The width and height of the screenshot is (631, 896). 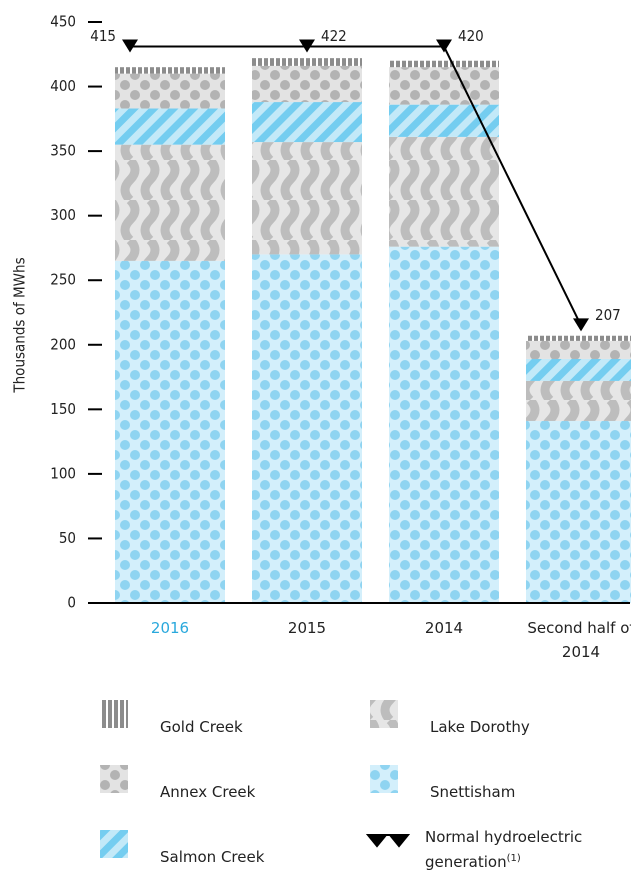 What do you see at coordinates (103, 36) in the screenshot?
I see `total-label: 415` at bounding box center [103, 36].